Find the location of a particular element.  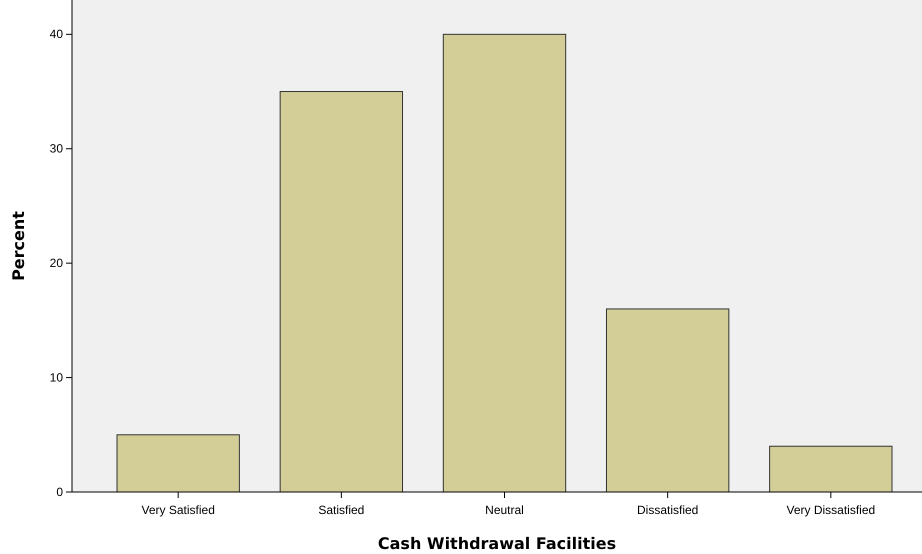

x-tick-label: Neutral is located at coordinates (504, 510).